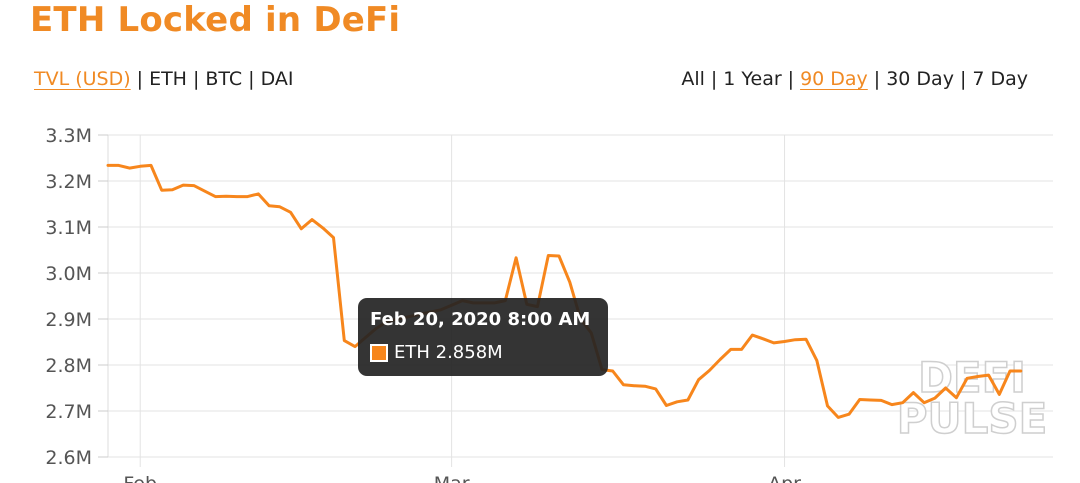  Describe the element at coordinates (480, 319) in the screenshot. I see `tooltip-date: Feb 20, 2020 8:00 AM` at that location.